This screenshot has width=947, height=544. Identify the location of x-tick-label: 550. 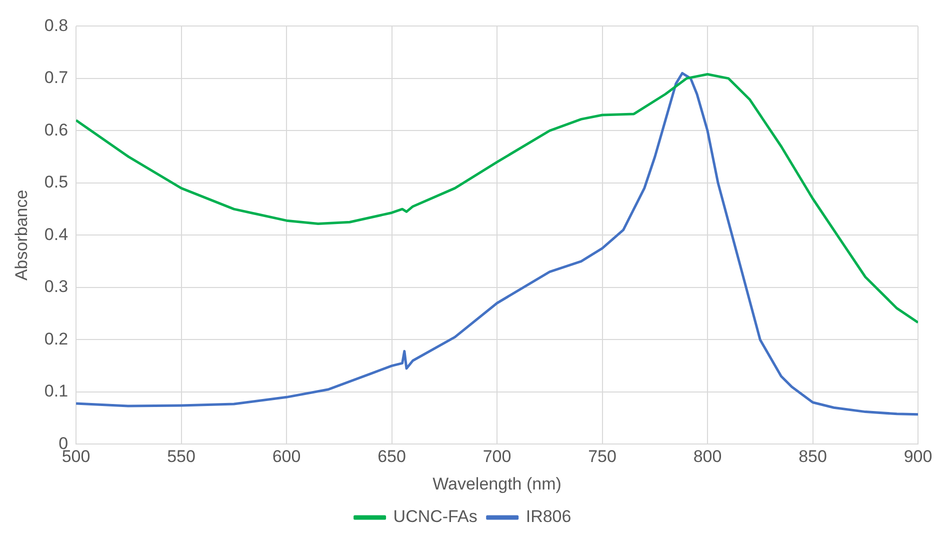
(181, 456).